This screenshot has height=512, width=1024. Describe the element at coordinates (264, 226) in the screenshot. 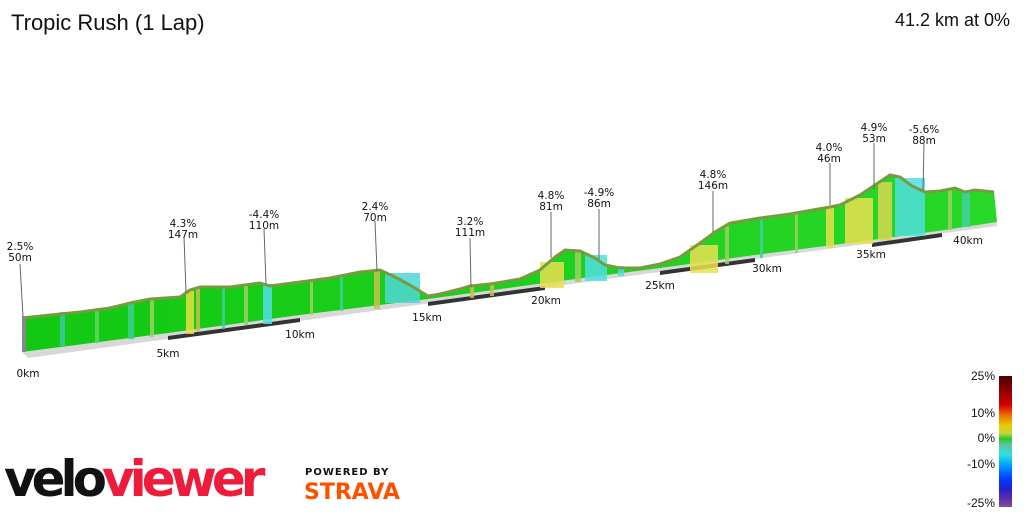

I see `annotation-length: 110m` at that location.